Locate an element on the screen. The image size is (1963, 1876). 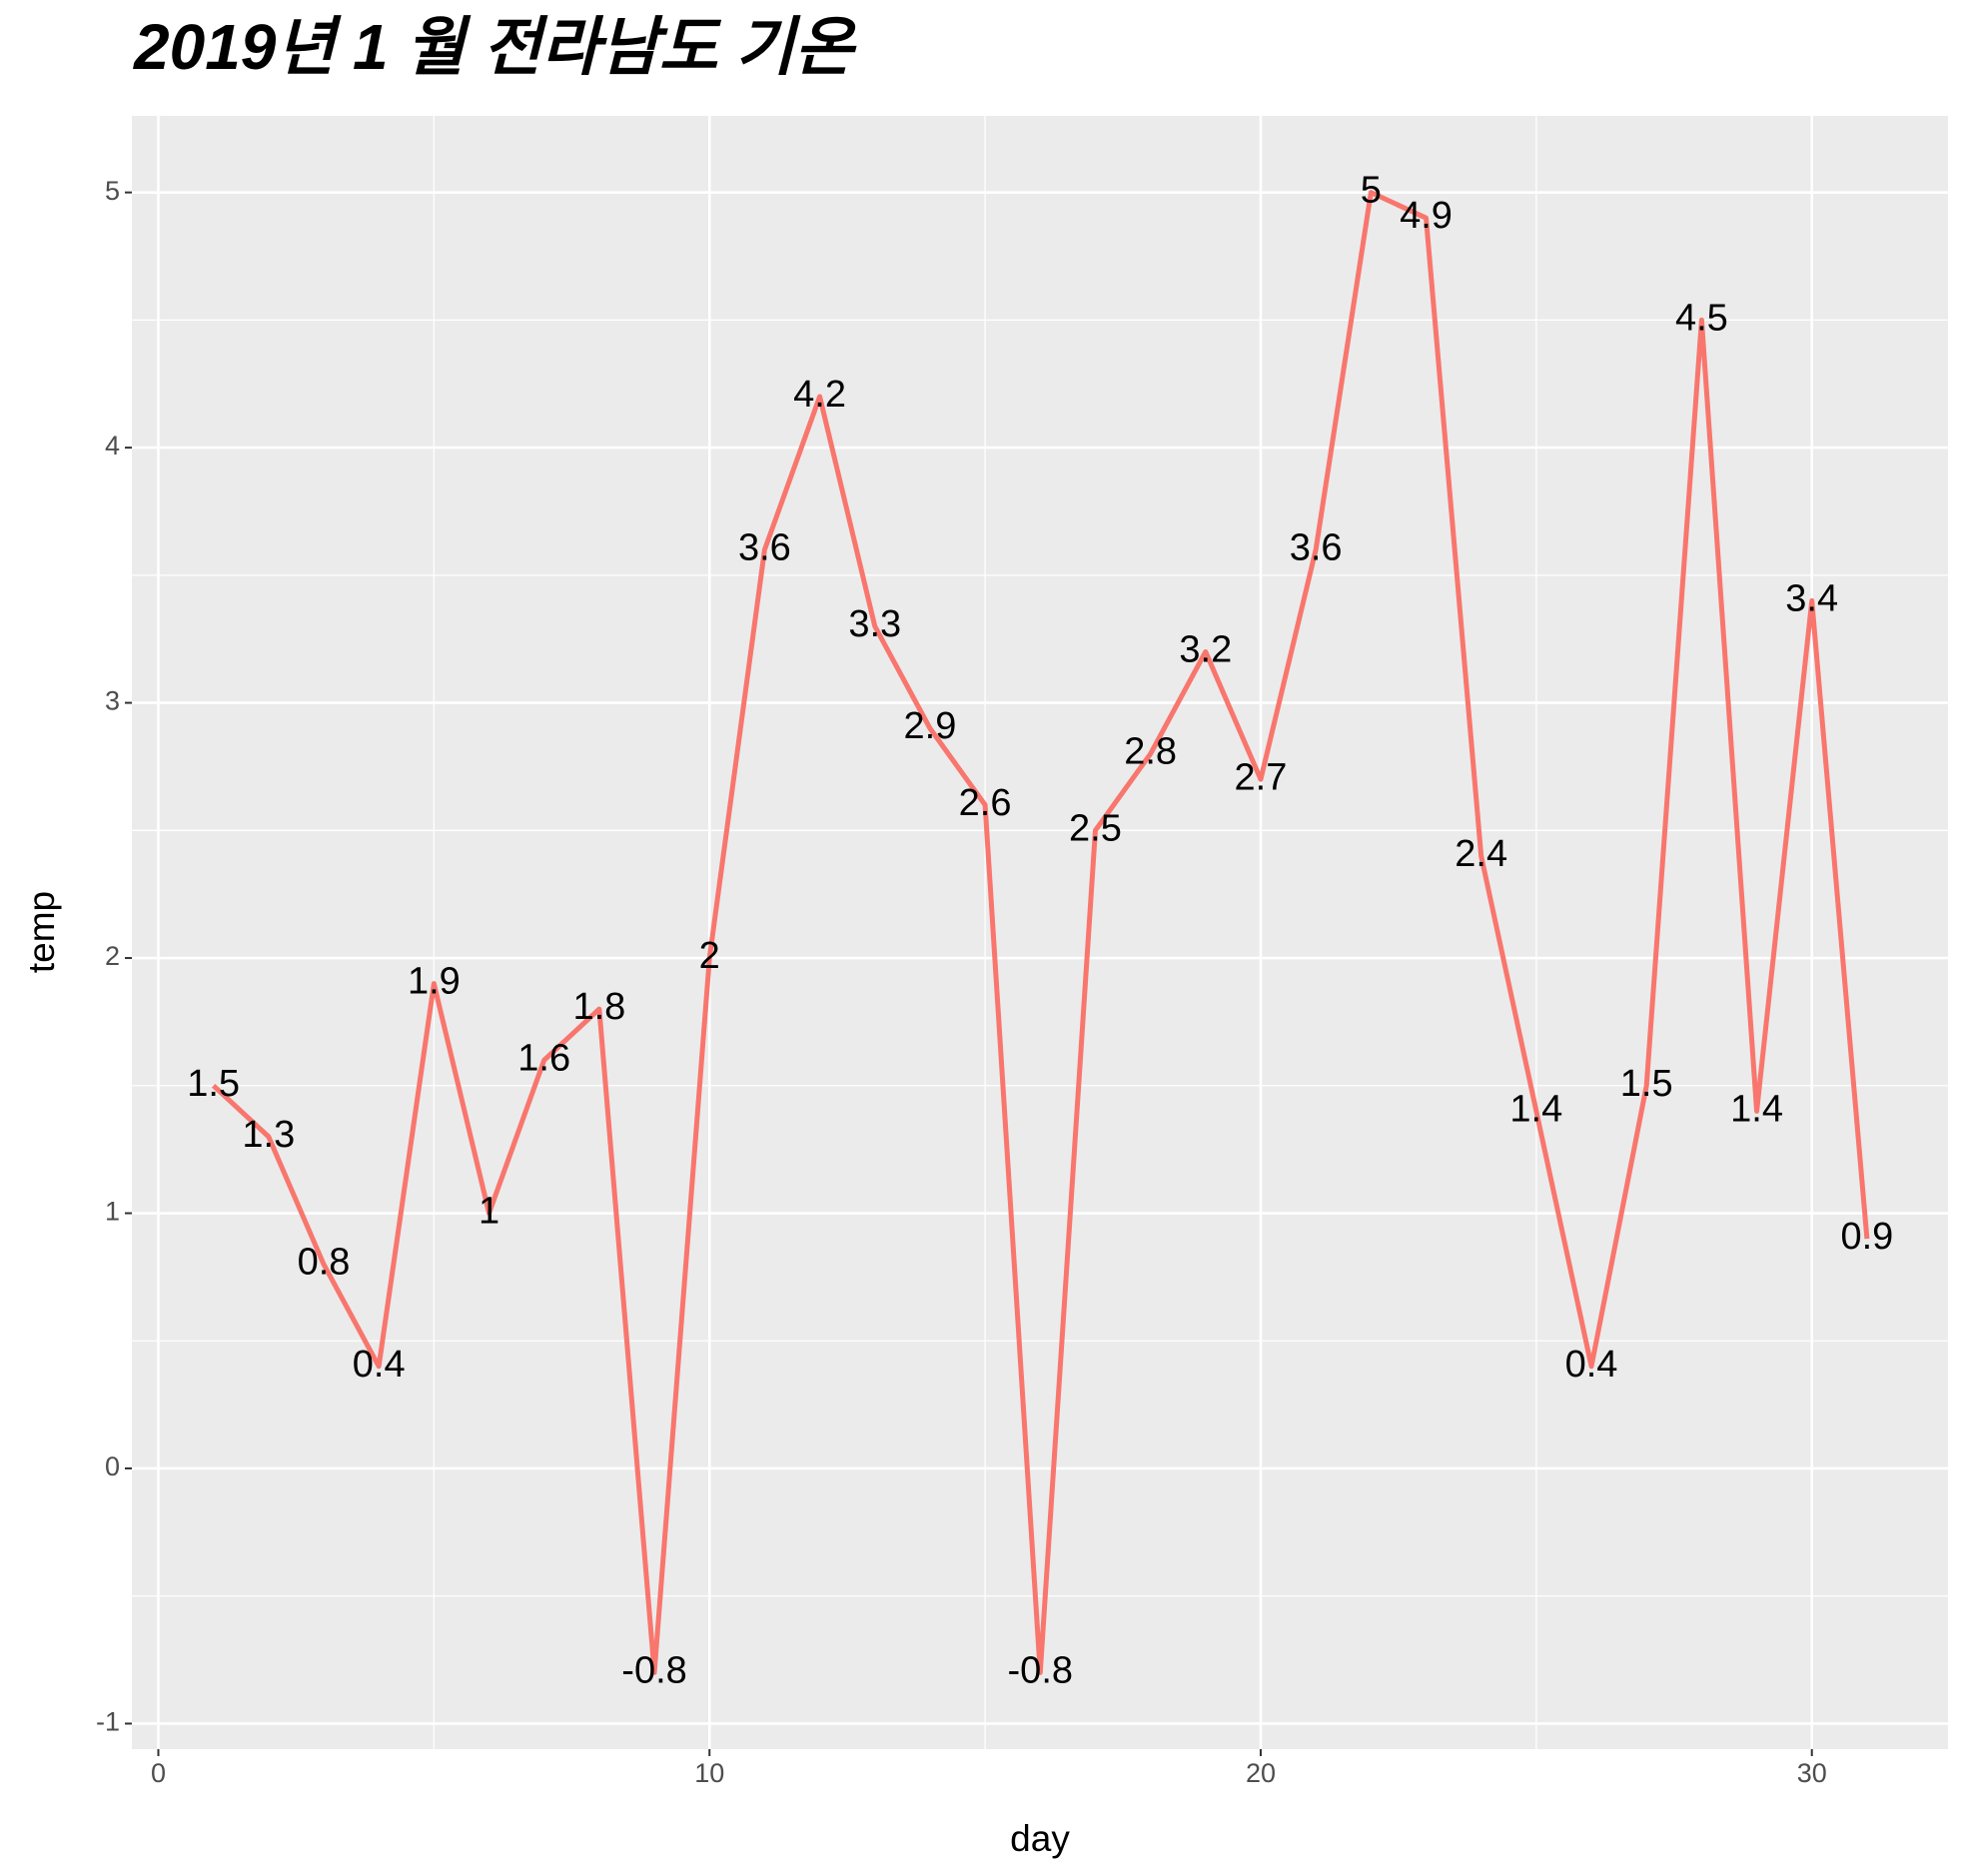
data-label: 1.6 is located at coordinates (543, 1058).